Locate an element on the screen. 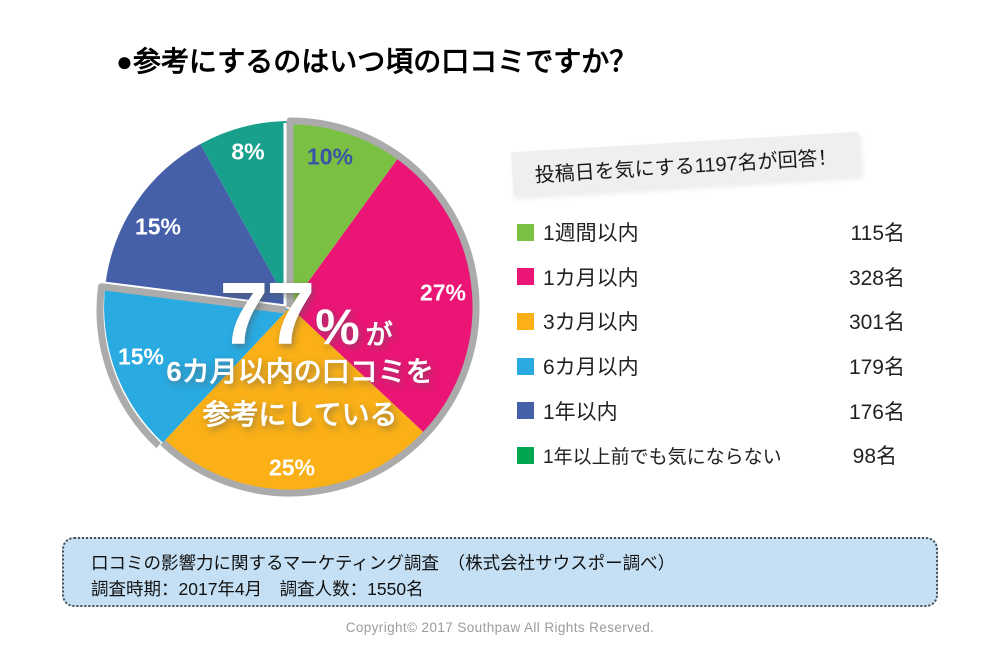  pie-slice-3months is located at coordinates (294, 400).